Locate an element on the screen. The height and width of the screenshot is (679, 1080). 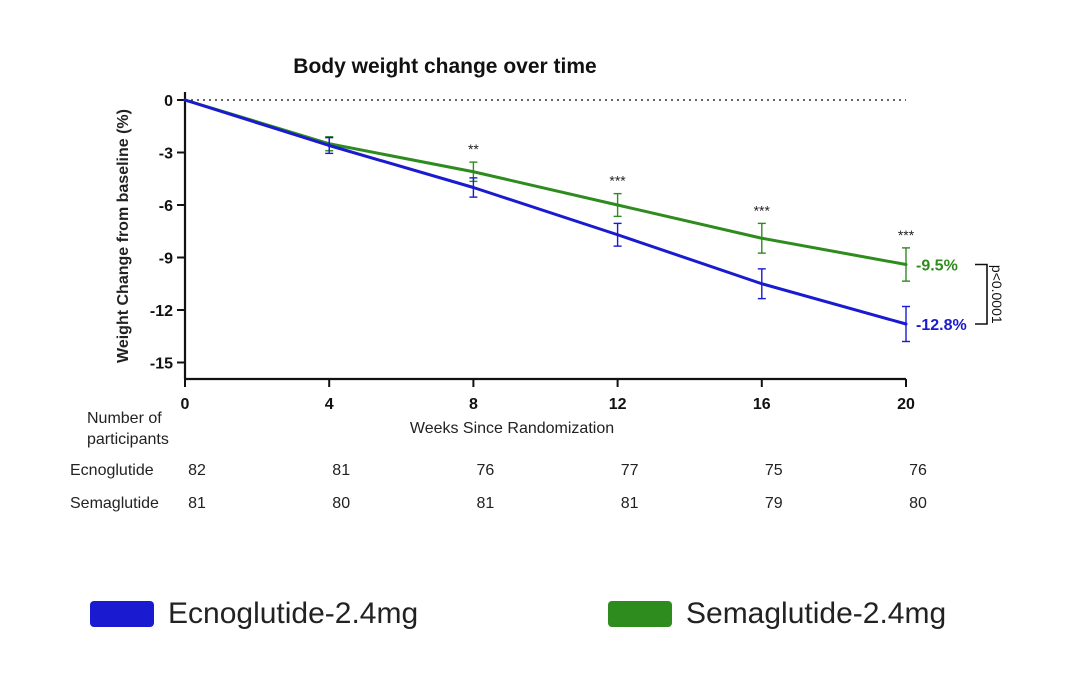
participants-count: 75 is located at coordinates (774, 470).